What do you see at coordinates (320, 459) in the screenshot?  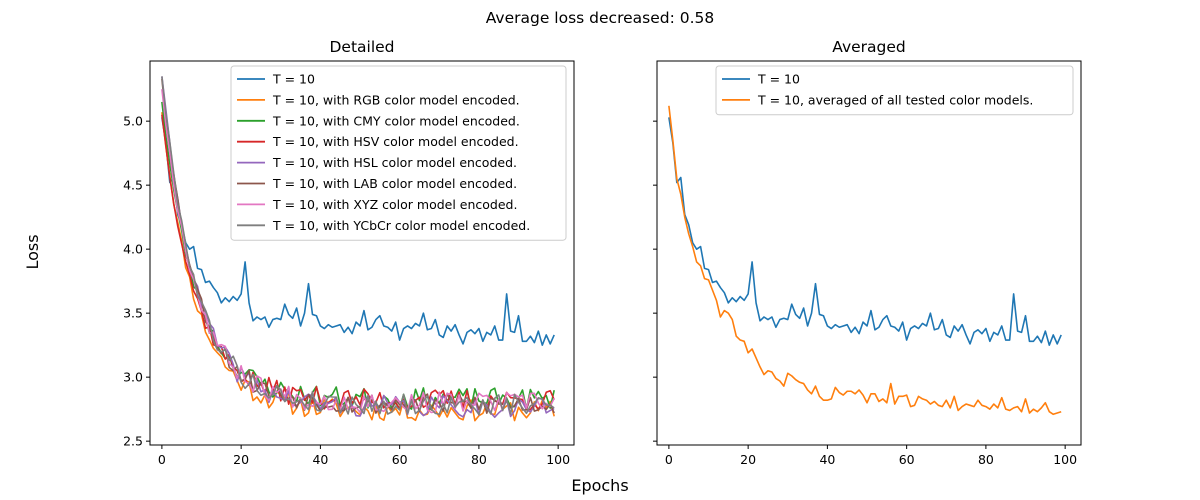 I see `detailed-x-tick-label-2: 40` at bounding box center [320, 459].